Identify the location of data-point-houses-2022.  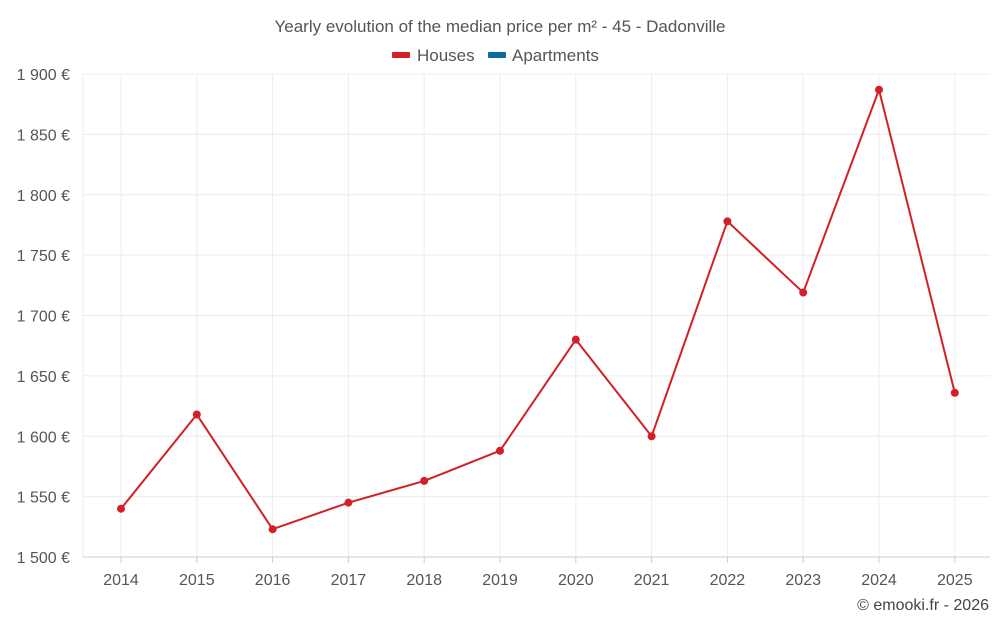
(727, 221).